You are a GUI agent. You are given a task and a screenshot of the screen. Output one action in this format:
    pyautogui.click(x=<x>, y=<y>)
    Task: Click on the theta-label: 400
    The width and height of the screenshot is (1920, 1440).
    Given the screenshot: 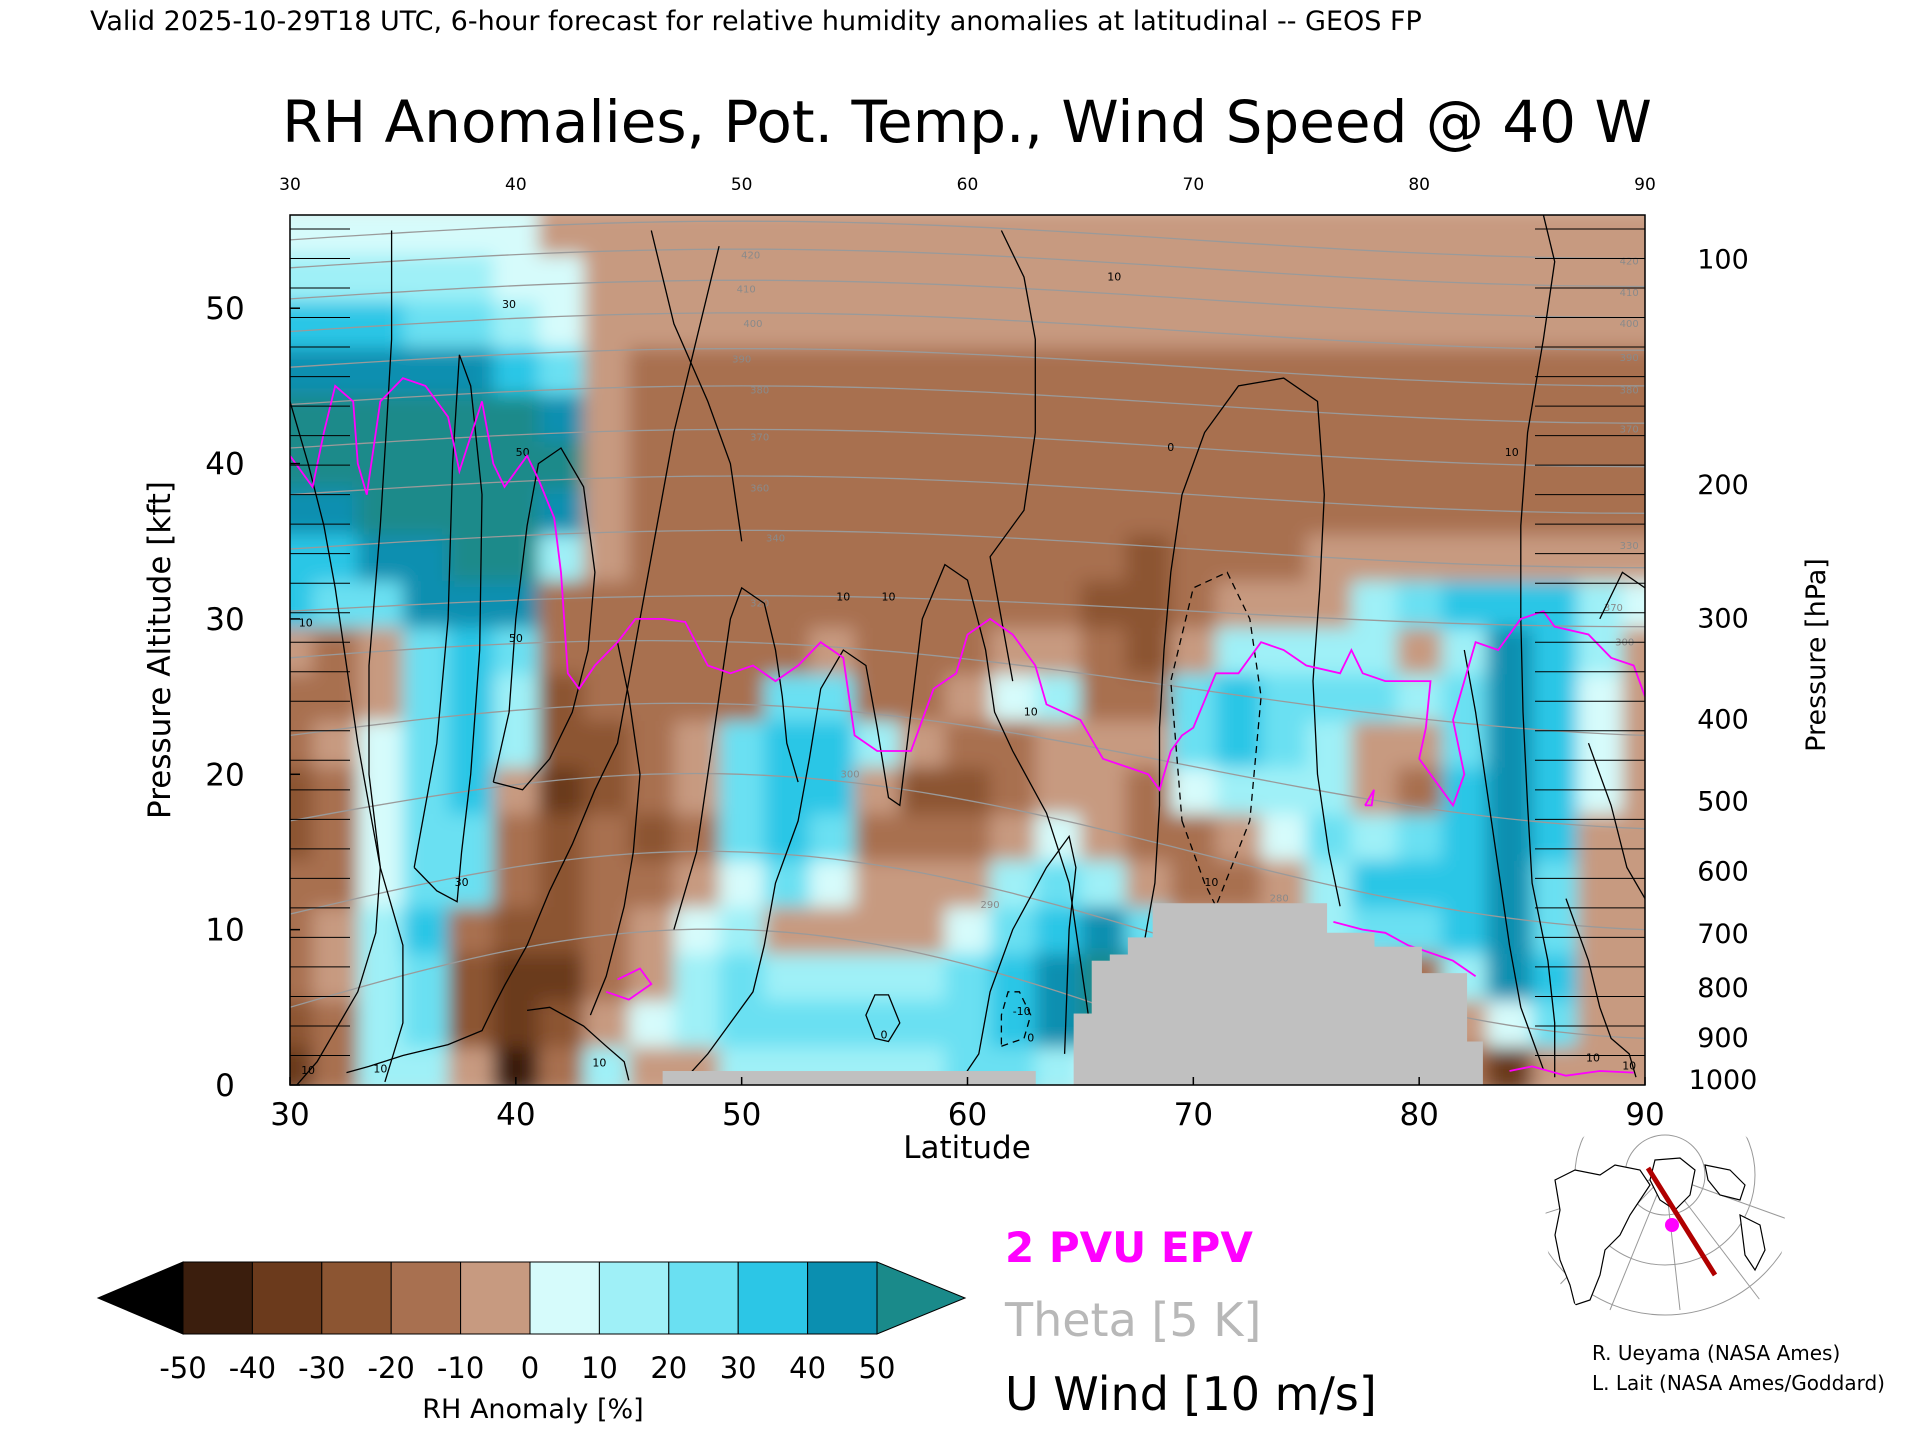 What is the action you would take?
    pyautogui.click(x=752, y=324)
    